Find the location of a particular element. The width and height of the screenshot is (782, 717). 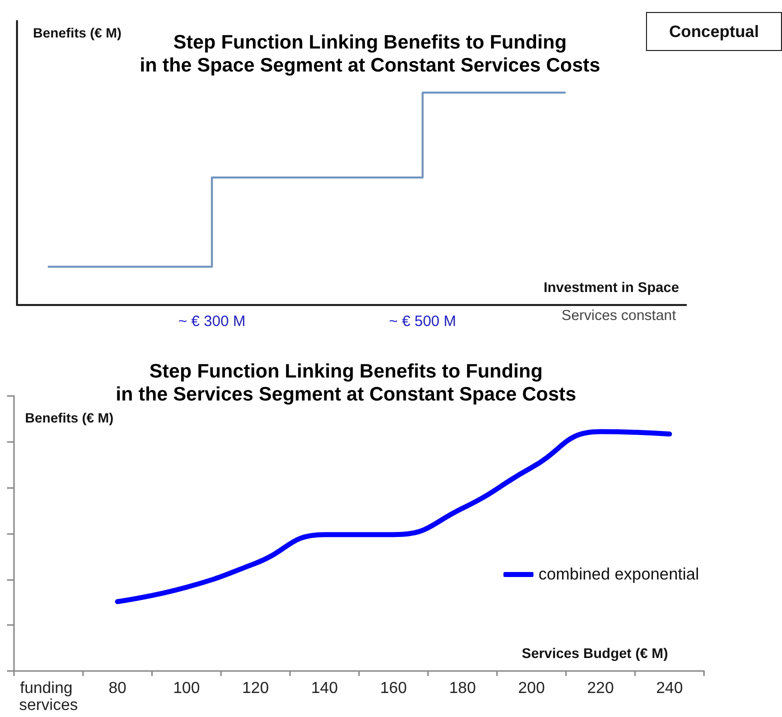

x-tick-label: funding services is located at coordinates (48, 697).